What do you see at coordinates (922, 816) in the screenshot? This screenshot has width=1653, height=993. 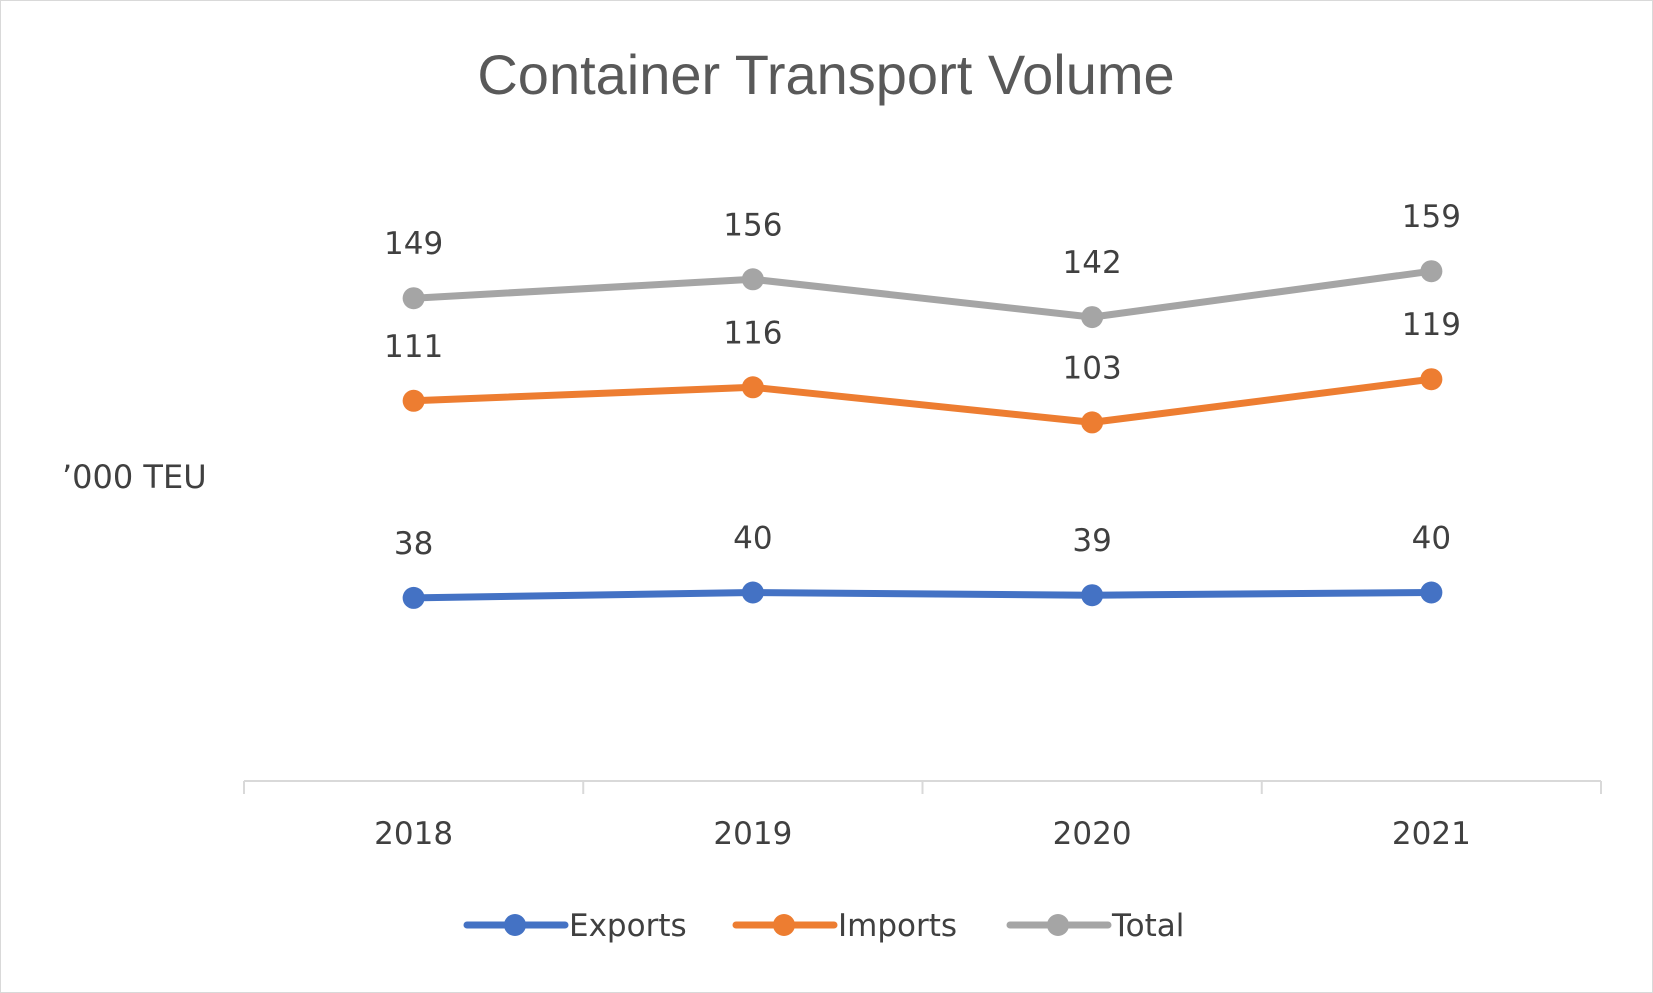 I see `x-axis: 2018 2019 2020 2021` at bounding box center [922, 816].